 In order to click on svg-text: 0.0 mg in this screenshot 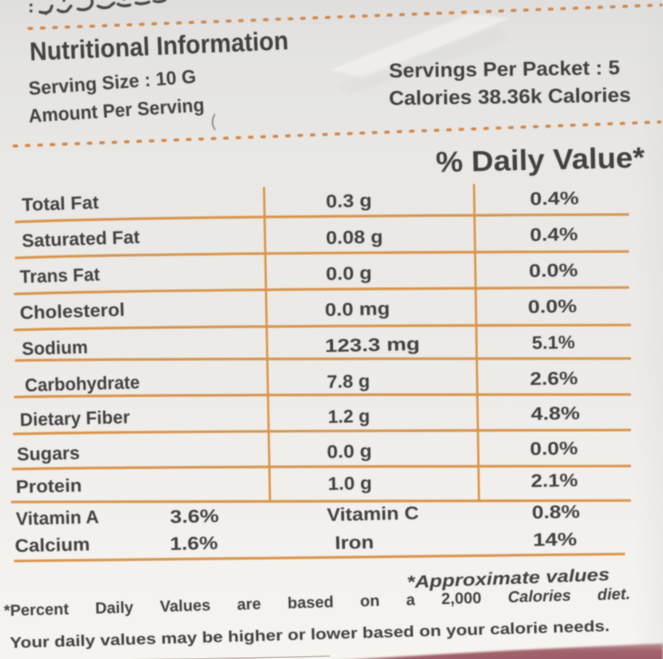, I will do `click(357, 309)`.